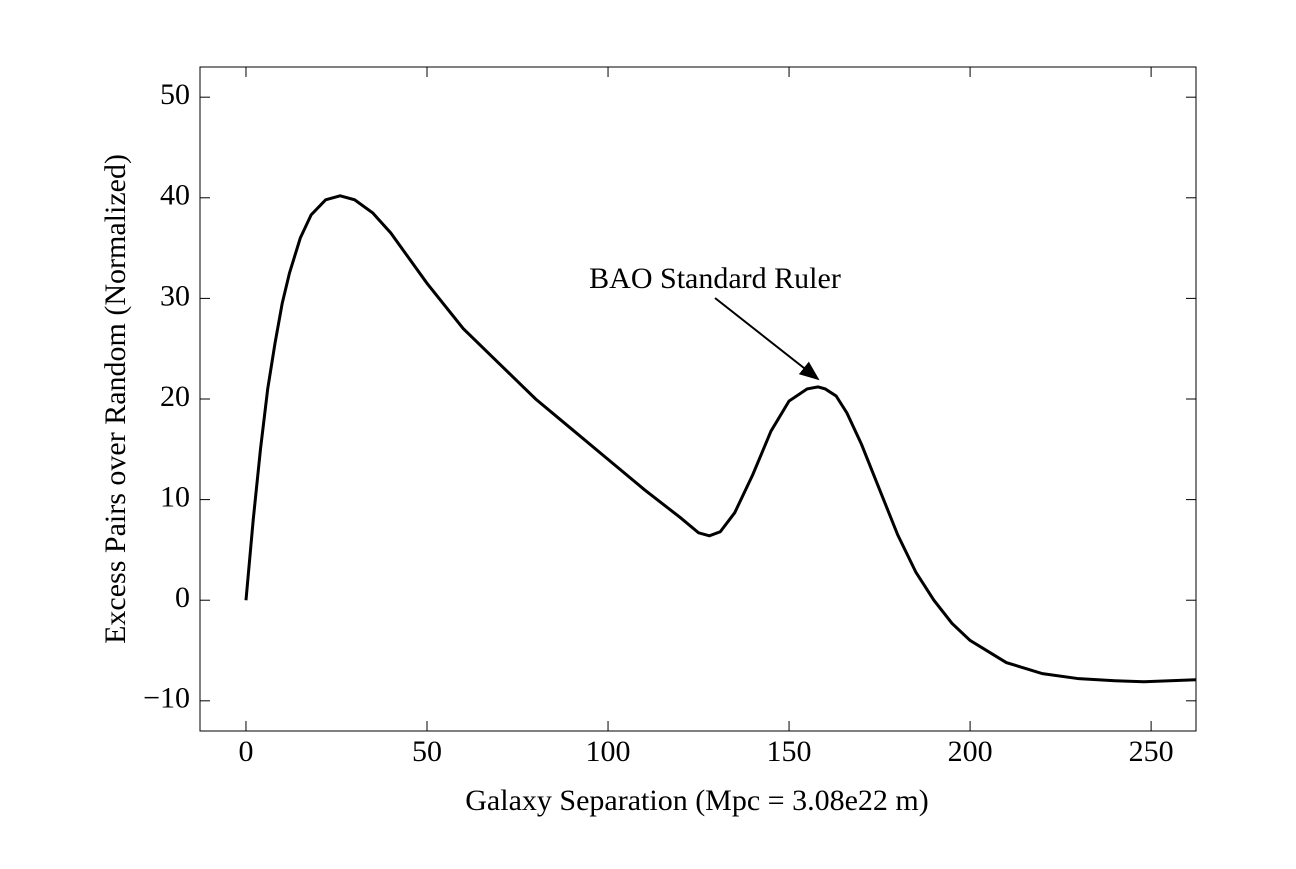  Describe the element at coordinates (696, 800) in the screenshot. I see `x-axis-label: Galaxy Separation (Mpc = 3.08e22 m)` at that location.